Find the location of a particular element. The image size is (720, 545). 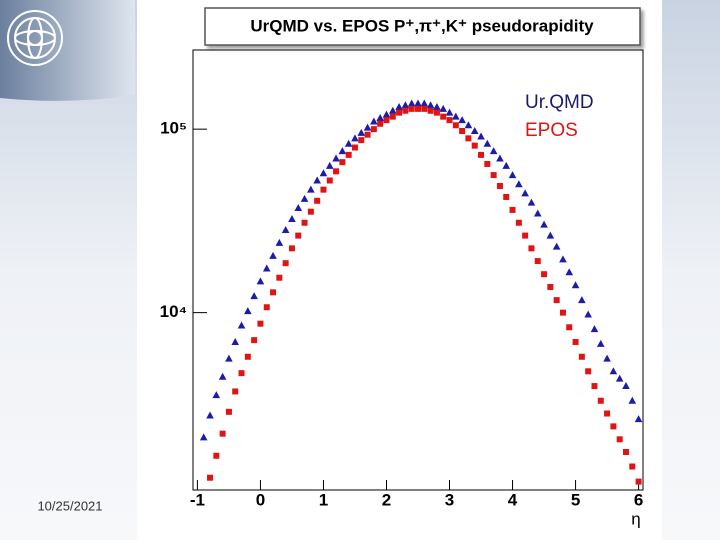

slide-date: 10/25/2021 is located at coordinates (69, 505).